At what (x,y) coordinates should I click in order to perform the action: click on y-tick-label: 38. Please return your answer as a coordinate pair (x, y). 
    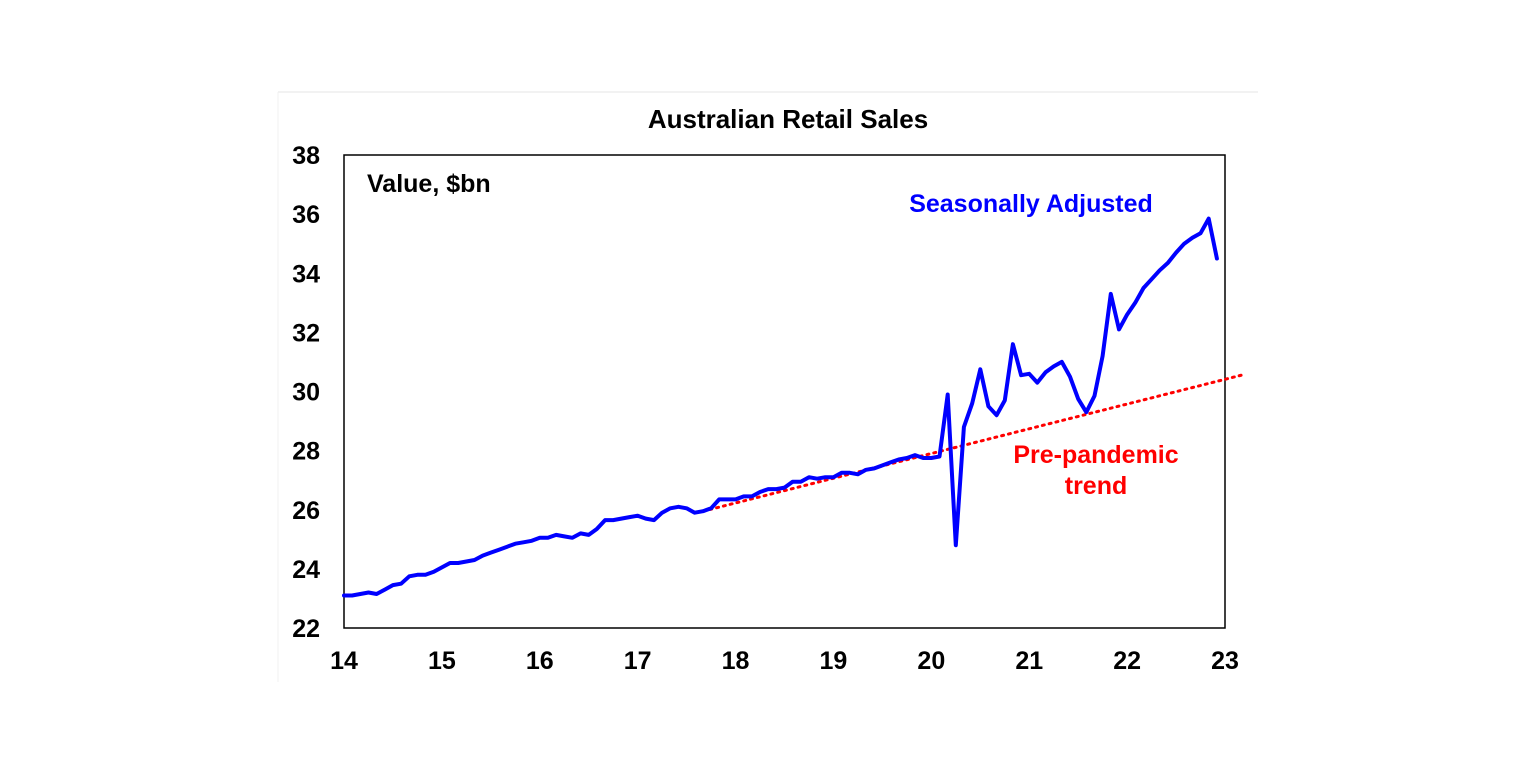
    Looking at the image, I should click on (306, 156).